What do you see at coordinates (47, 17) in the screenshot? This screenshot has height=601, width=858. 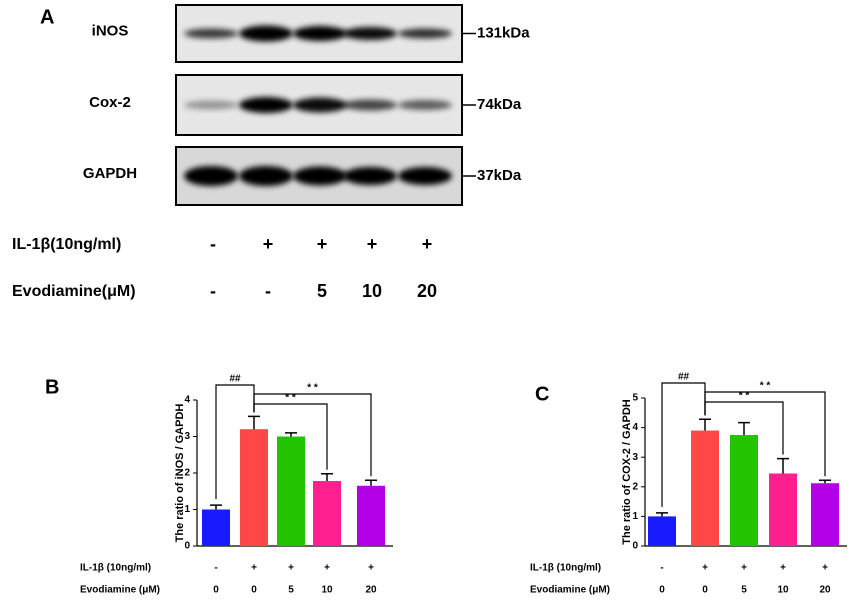 I see `panel-label: A` at bounding box center [47, 17].